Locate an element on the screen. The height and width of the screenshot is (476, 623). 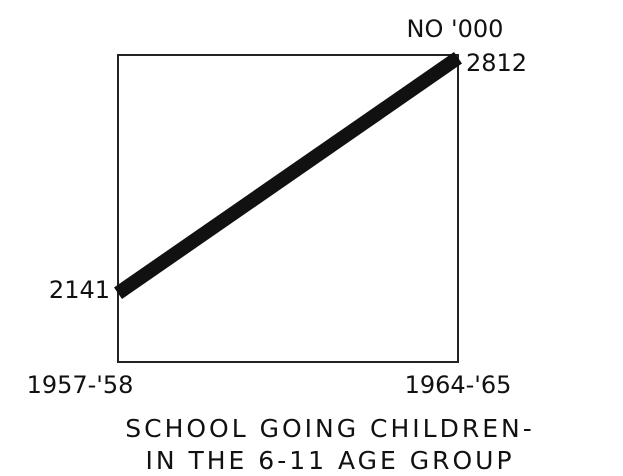
data-label: 2812 is located at coordinates (496, 63).